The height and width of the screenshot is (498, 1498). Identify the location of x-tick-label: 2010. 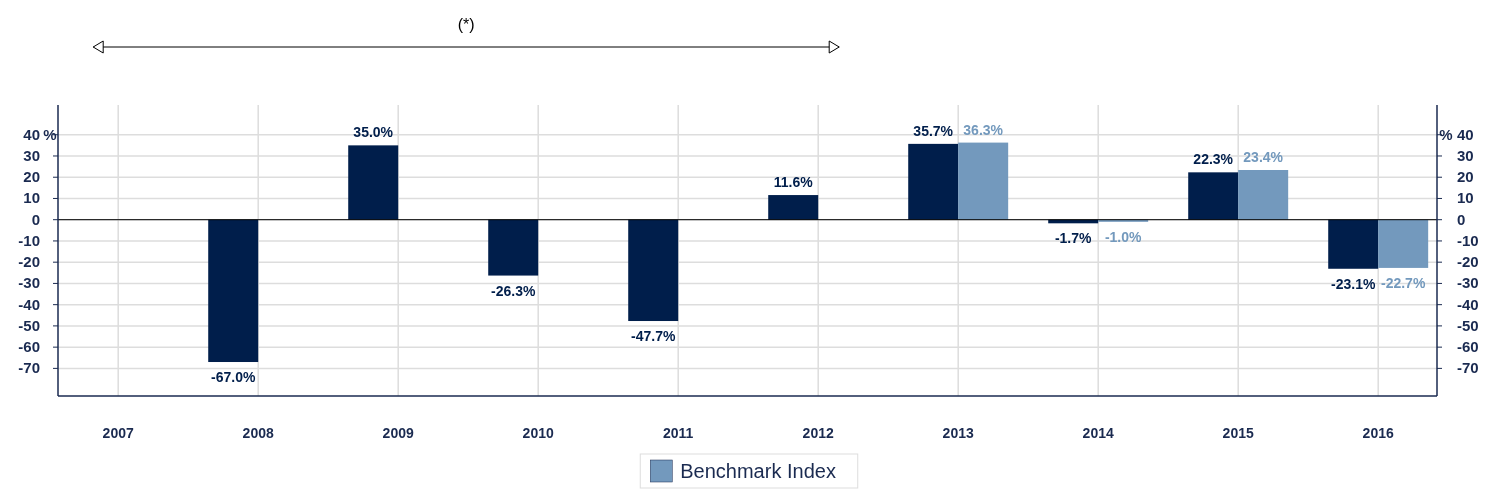
(538, 433).